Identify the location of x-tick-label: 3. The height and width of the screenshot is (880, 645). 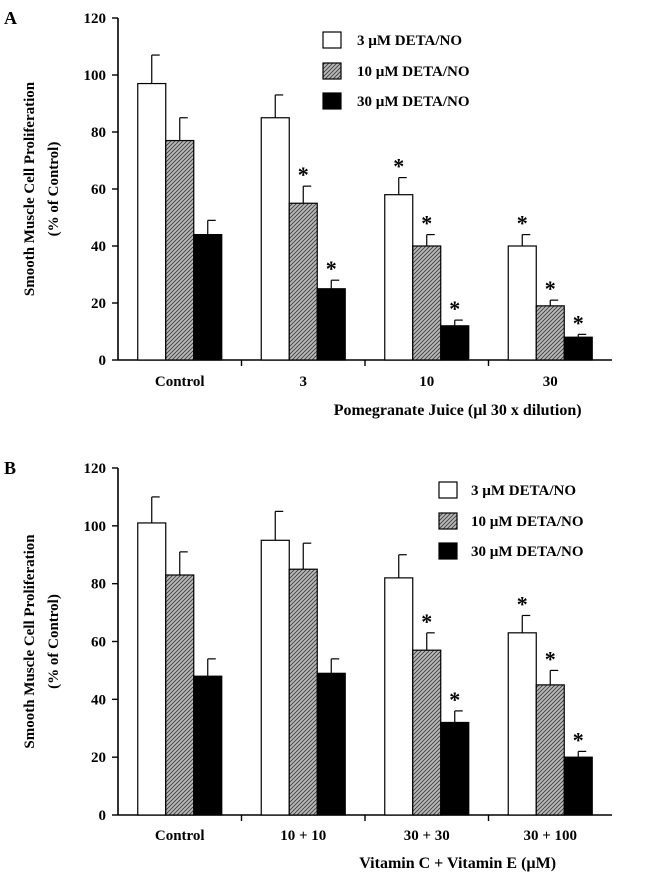
(304, 382).